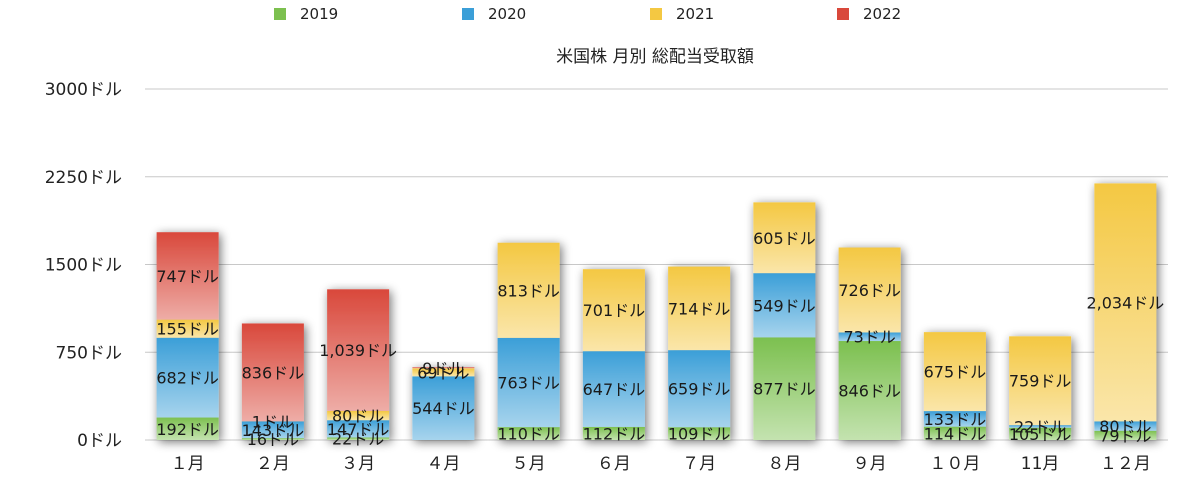 This screenshot has width=1200, height=477. I want to click on data-label-2021: 726ドル, so click(869, 290).